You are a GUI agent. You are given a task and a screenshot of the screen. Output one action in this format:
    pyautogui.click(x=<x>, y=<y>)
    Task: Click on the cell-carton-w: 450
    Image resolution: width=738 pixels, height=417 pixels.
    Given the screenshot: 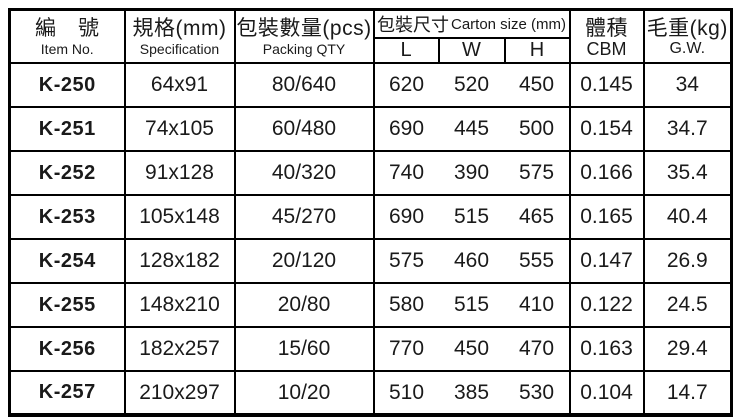 What is the action you would take?
    pyautogui.click(x=471, y=349)
    